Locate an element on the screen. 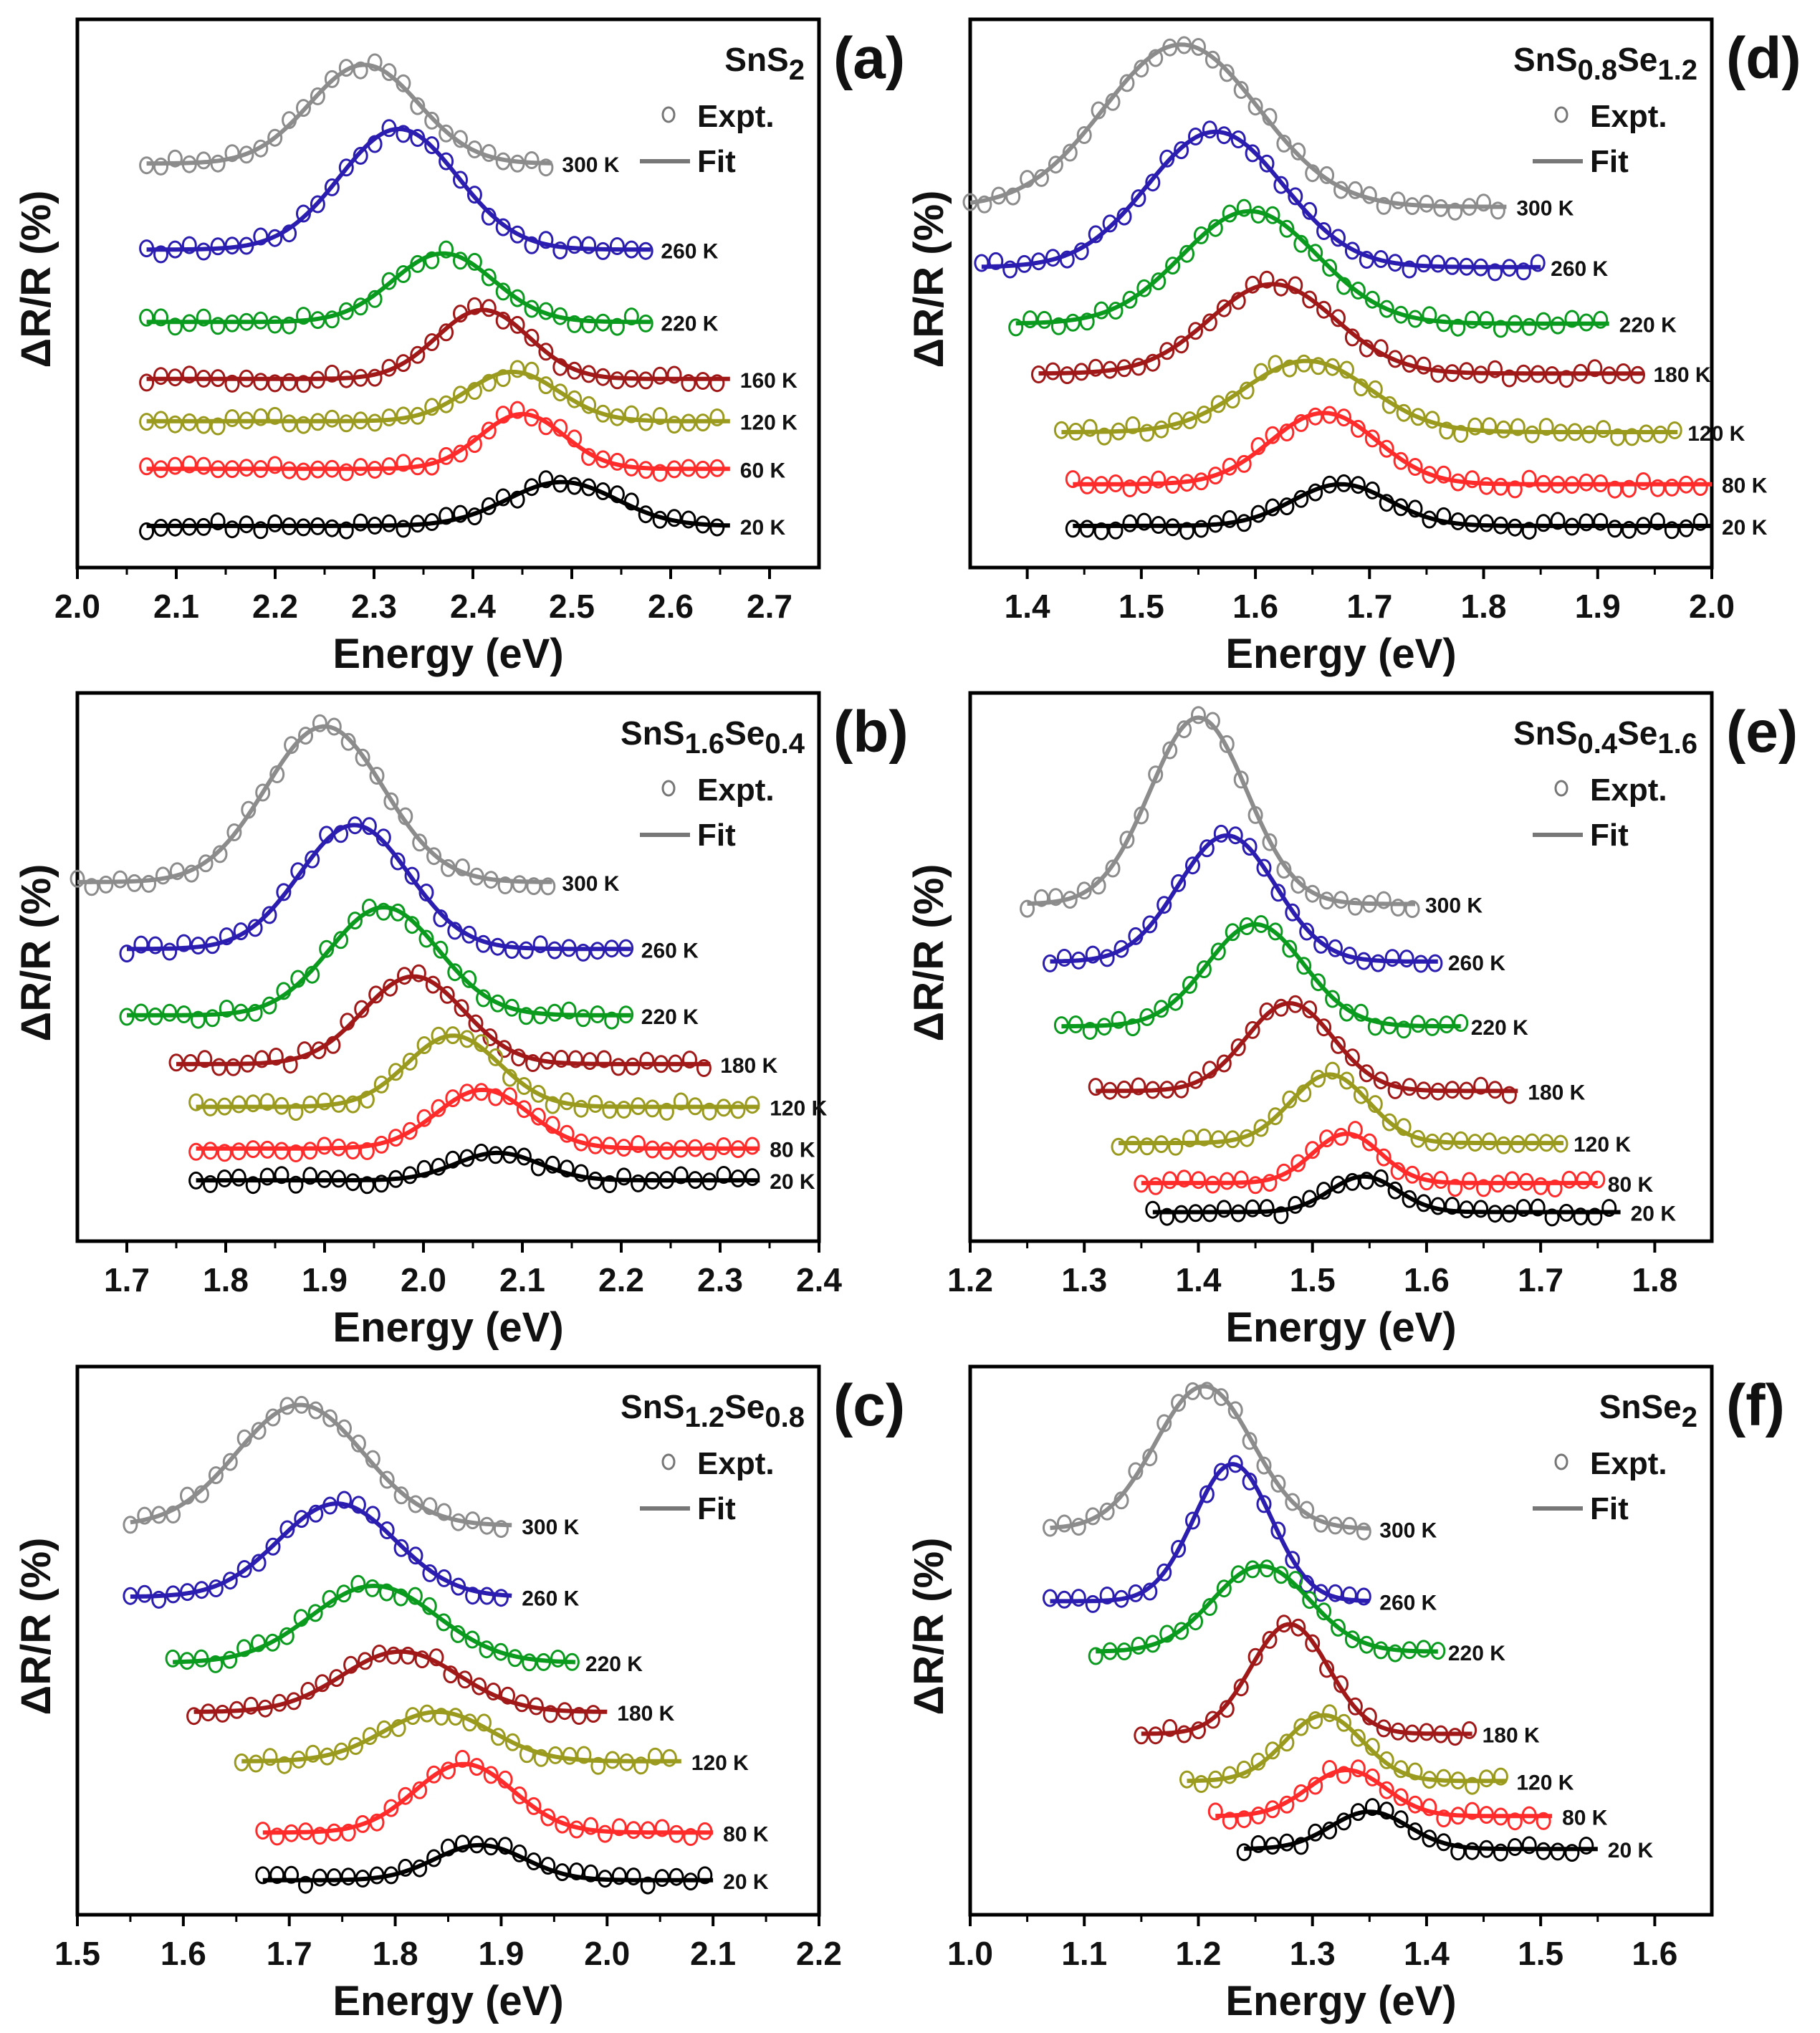 The width and height of the screenshot is (1820, 2033). x-tick-label: 2.2 is located at coordinates (819, 1953).